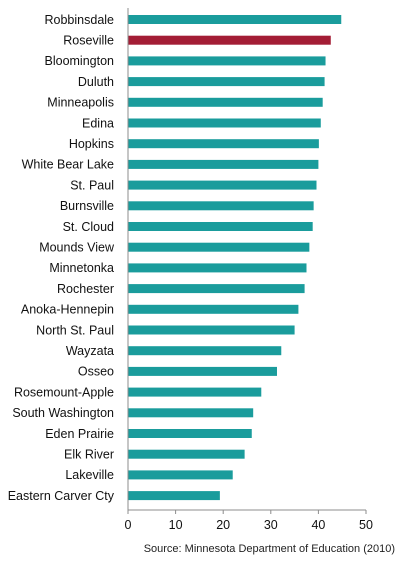 This screenshot has height=561, width=396. Describe the element at coordinates (80, 103) in the screenshot. I see `category-label-minneapolis: Minneapolis` at that location.